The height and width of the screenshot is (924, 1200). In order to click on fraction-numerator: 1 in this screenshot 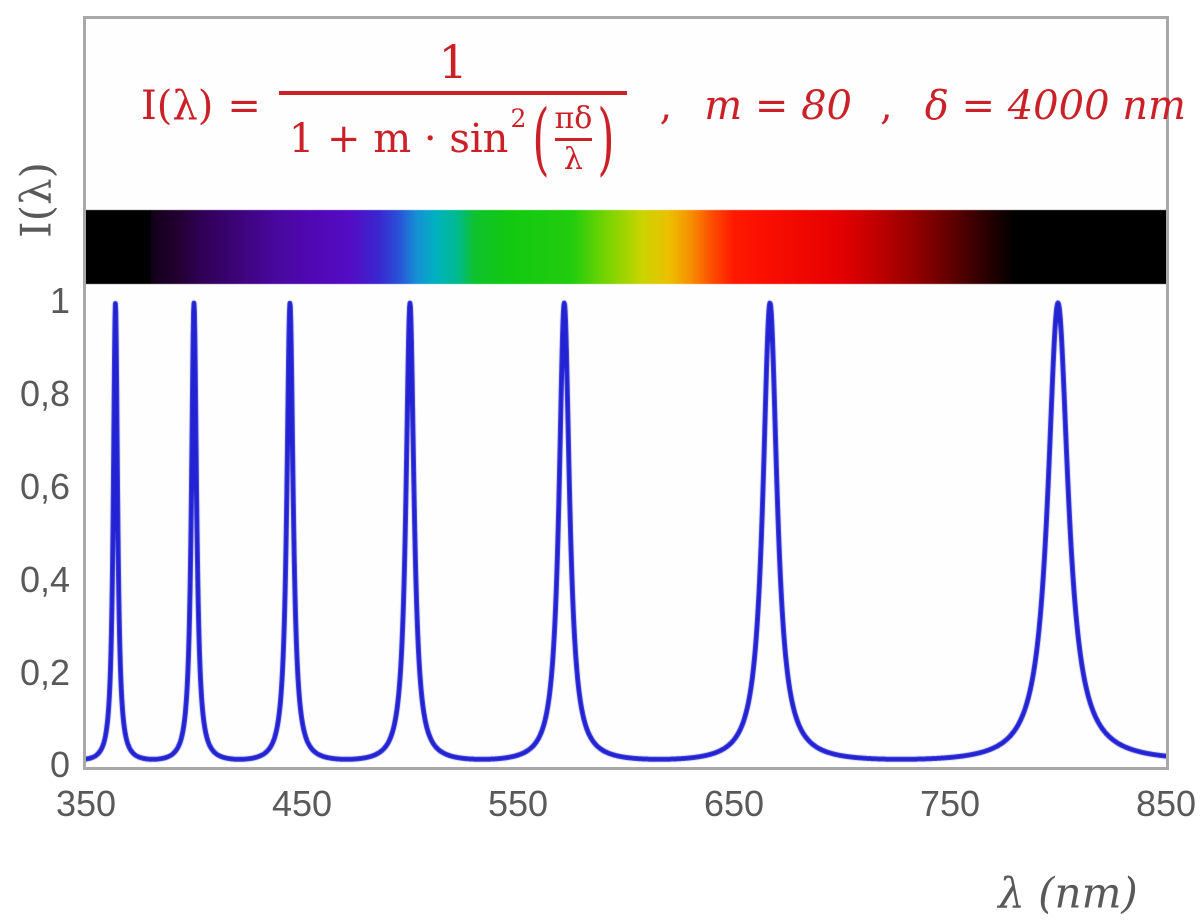, I will do `click(453, 61)`.